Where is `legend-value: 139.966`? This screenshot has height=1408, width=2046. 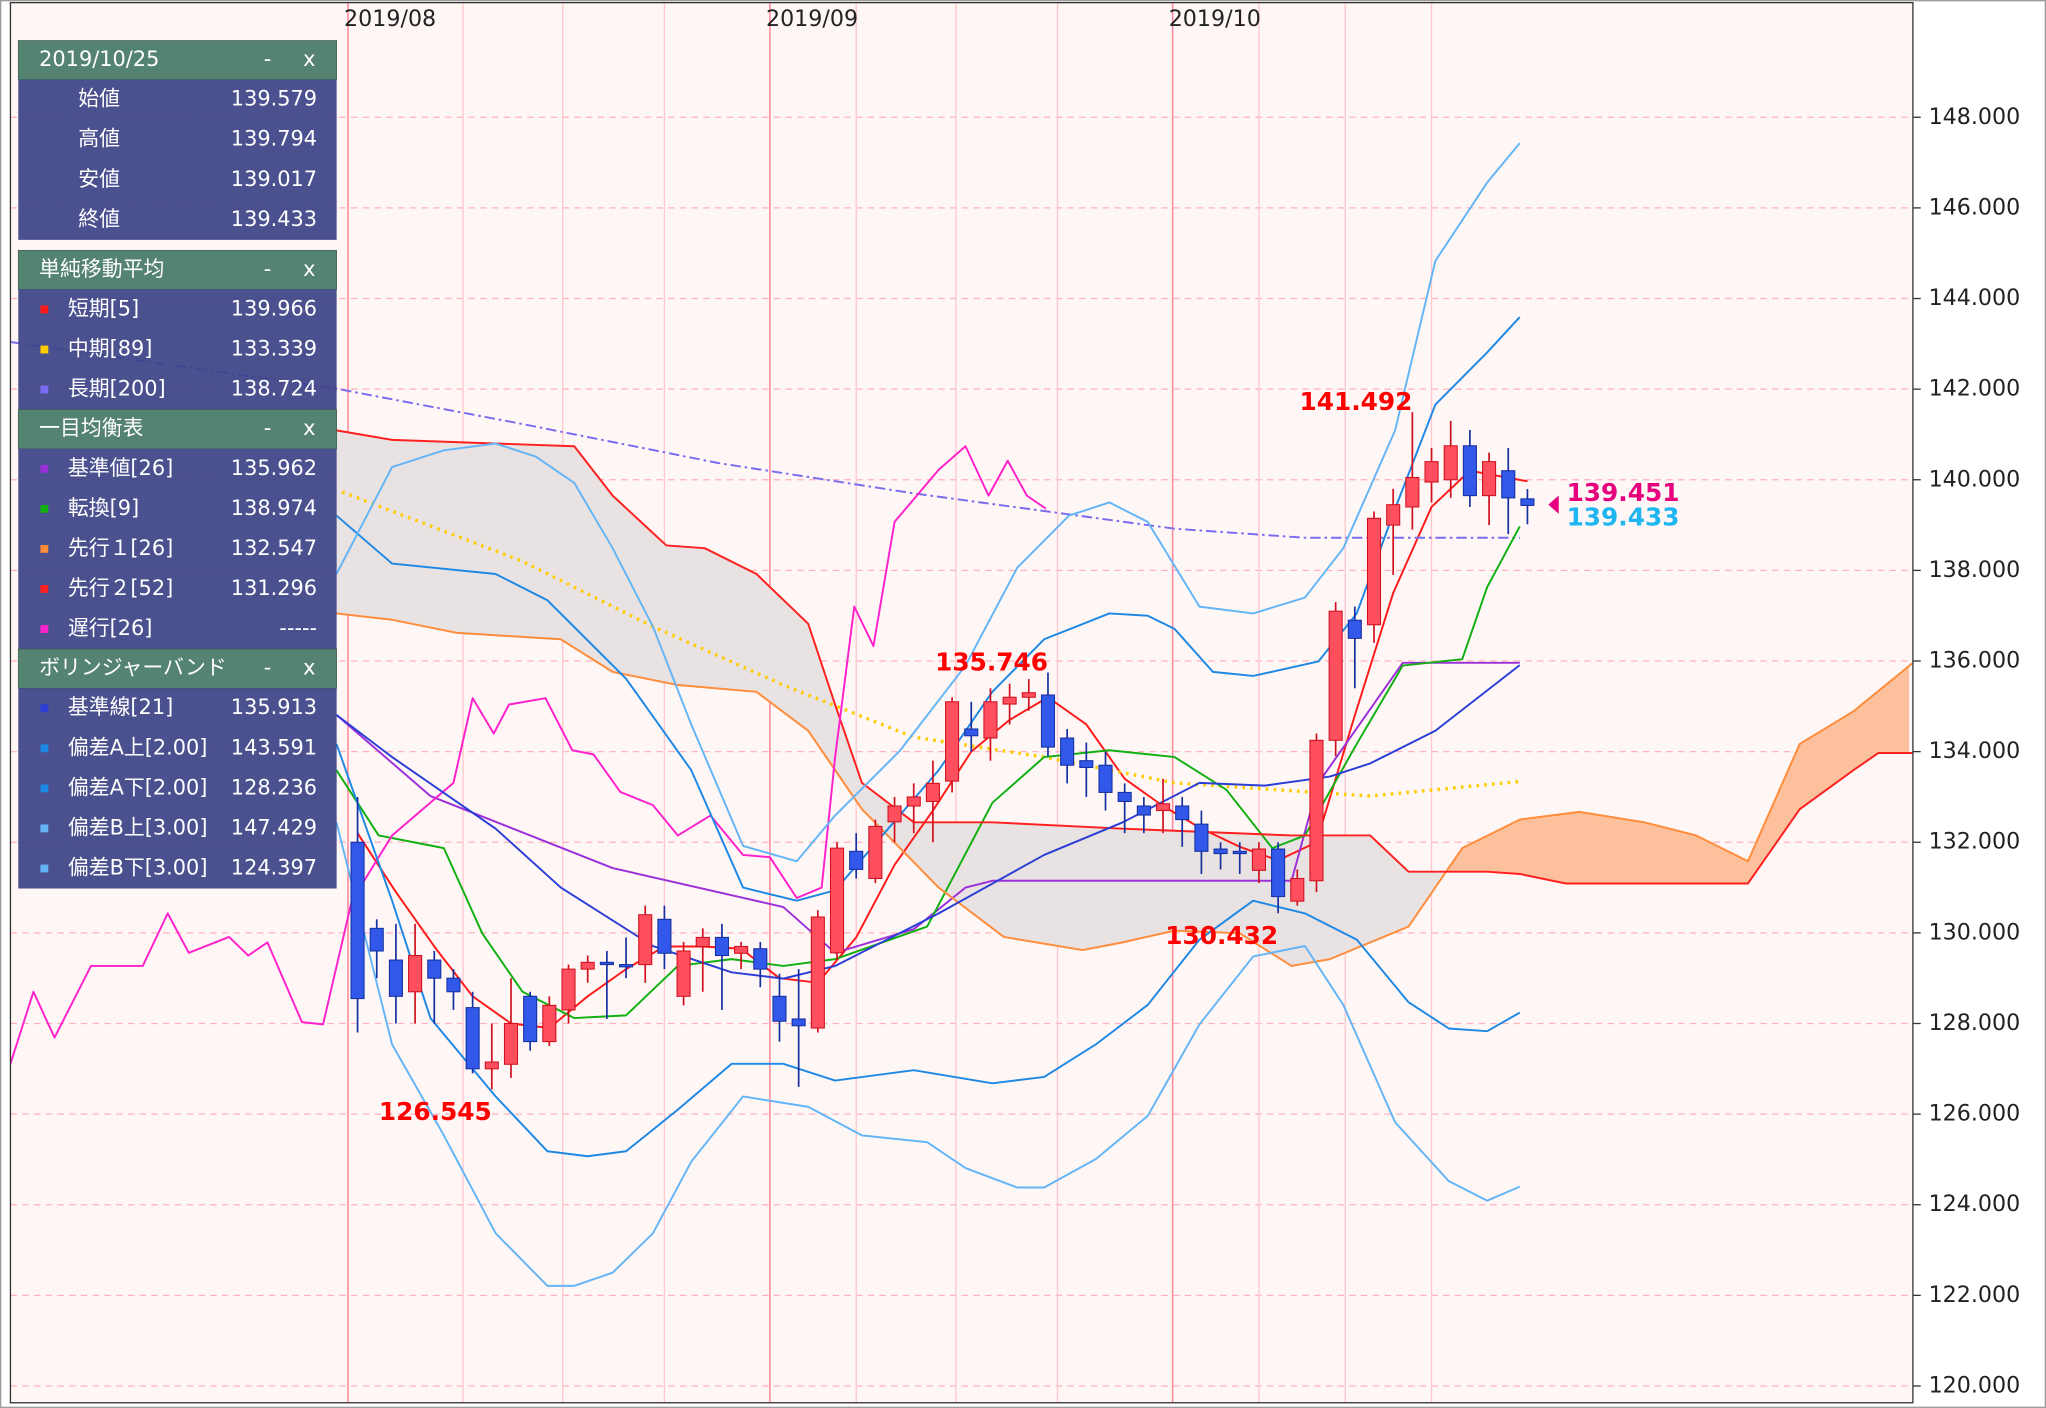
legend-value: 139.966 is located at coordinates (274, 308).